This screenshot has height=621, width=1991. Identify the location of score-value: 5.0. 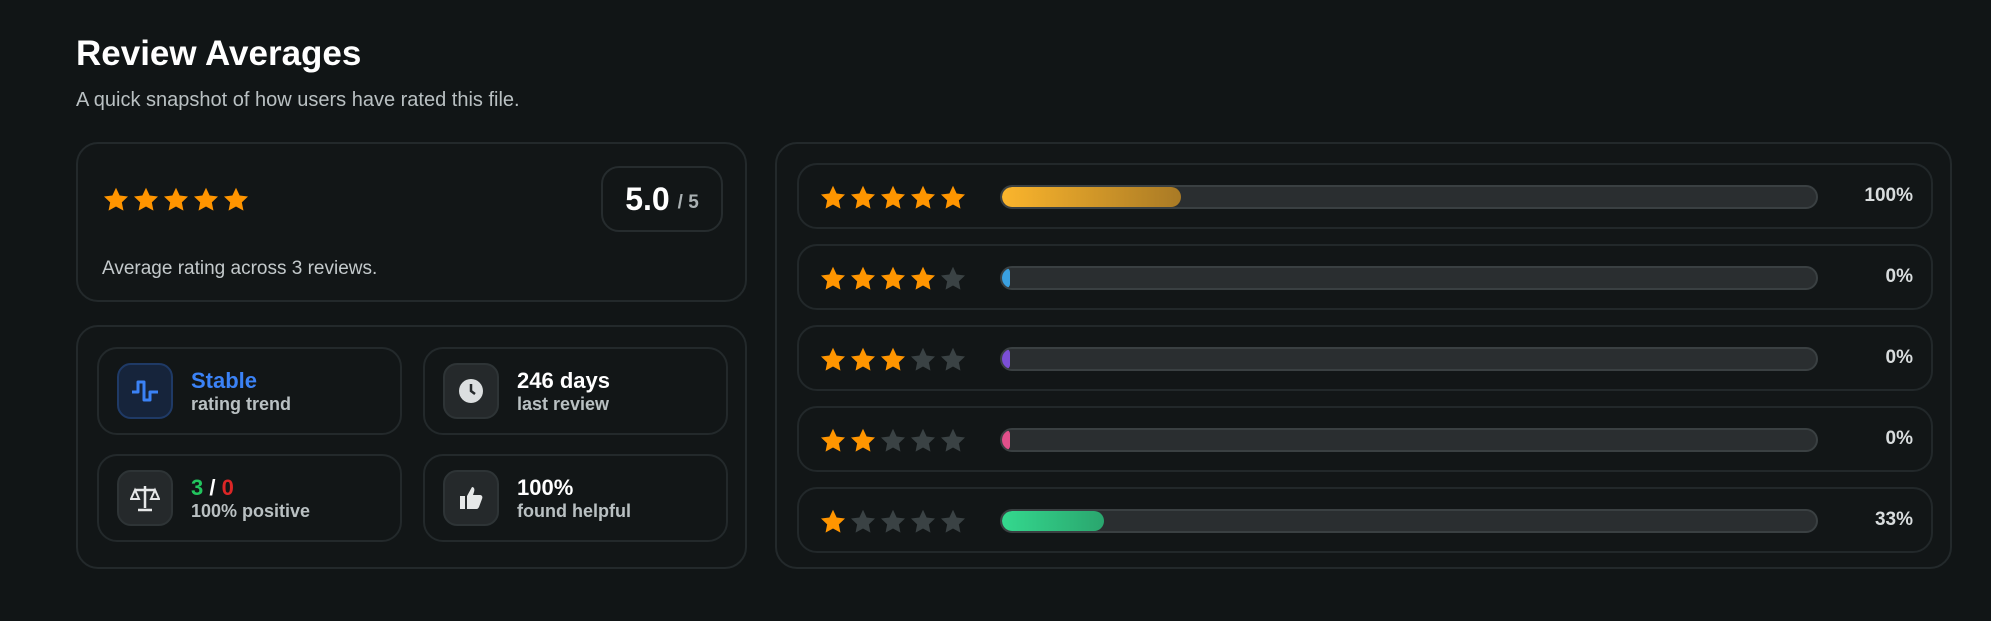
(647, 198).